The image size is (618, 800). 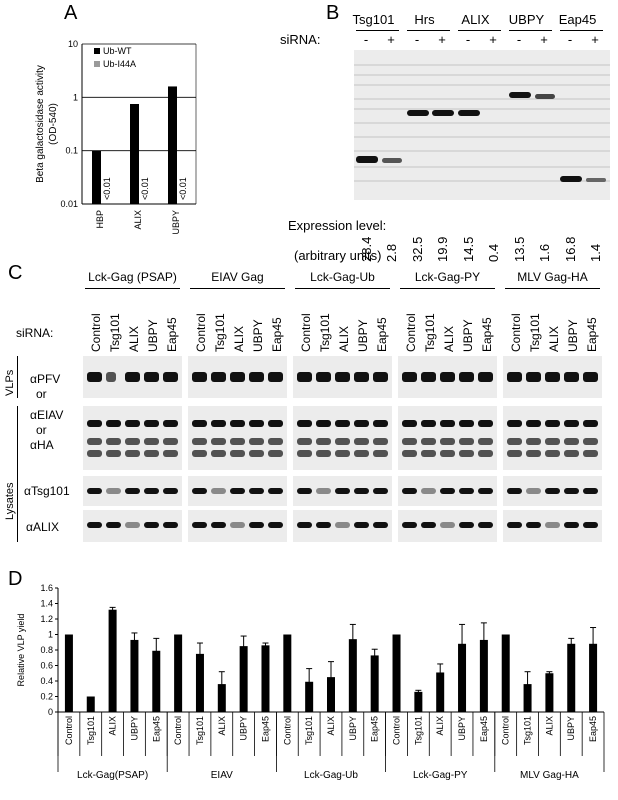 I want to click on x-tick-label: Tsg101, so click(x=528, y=730).